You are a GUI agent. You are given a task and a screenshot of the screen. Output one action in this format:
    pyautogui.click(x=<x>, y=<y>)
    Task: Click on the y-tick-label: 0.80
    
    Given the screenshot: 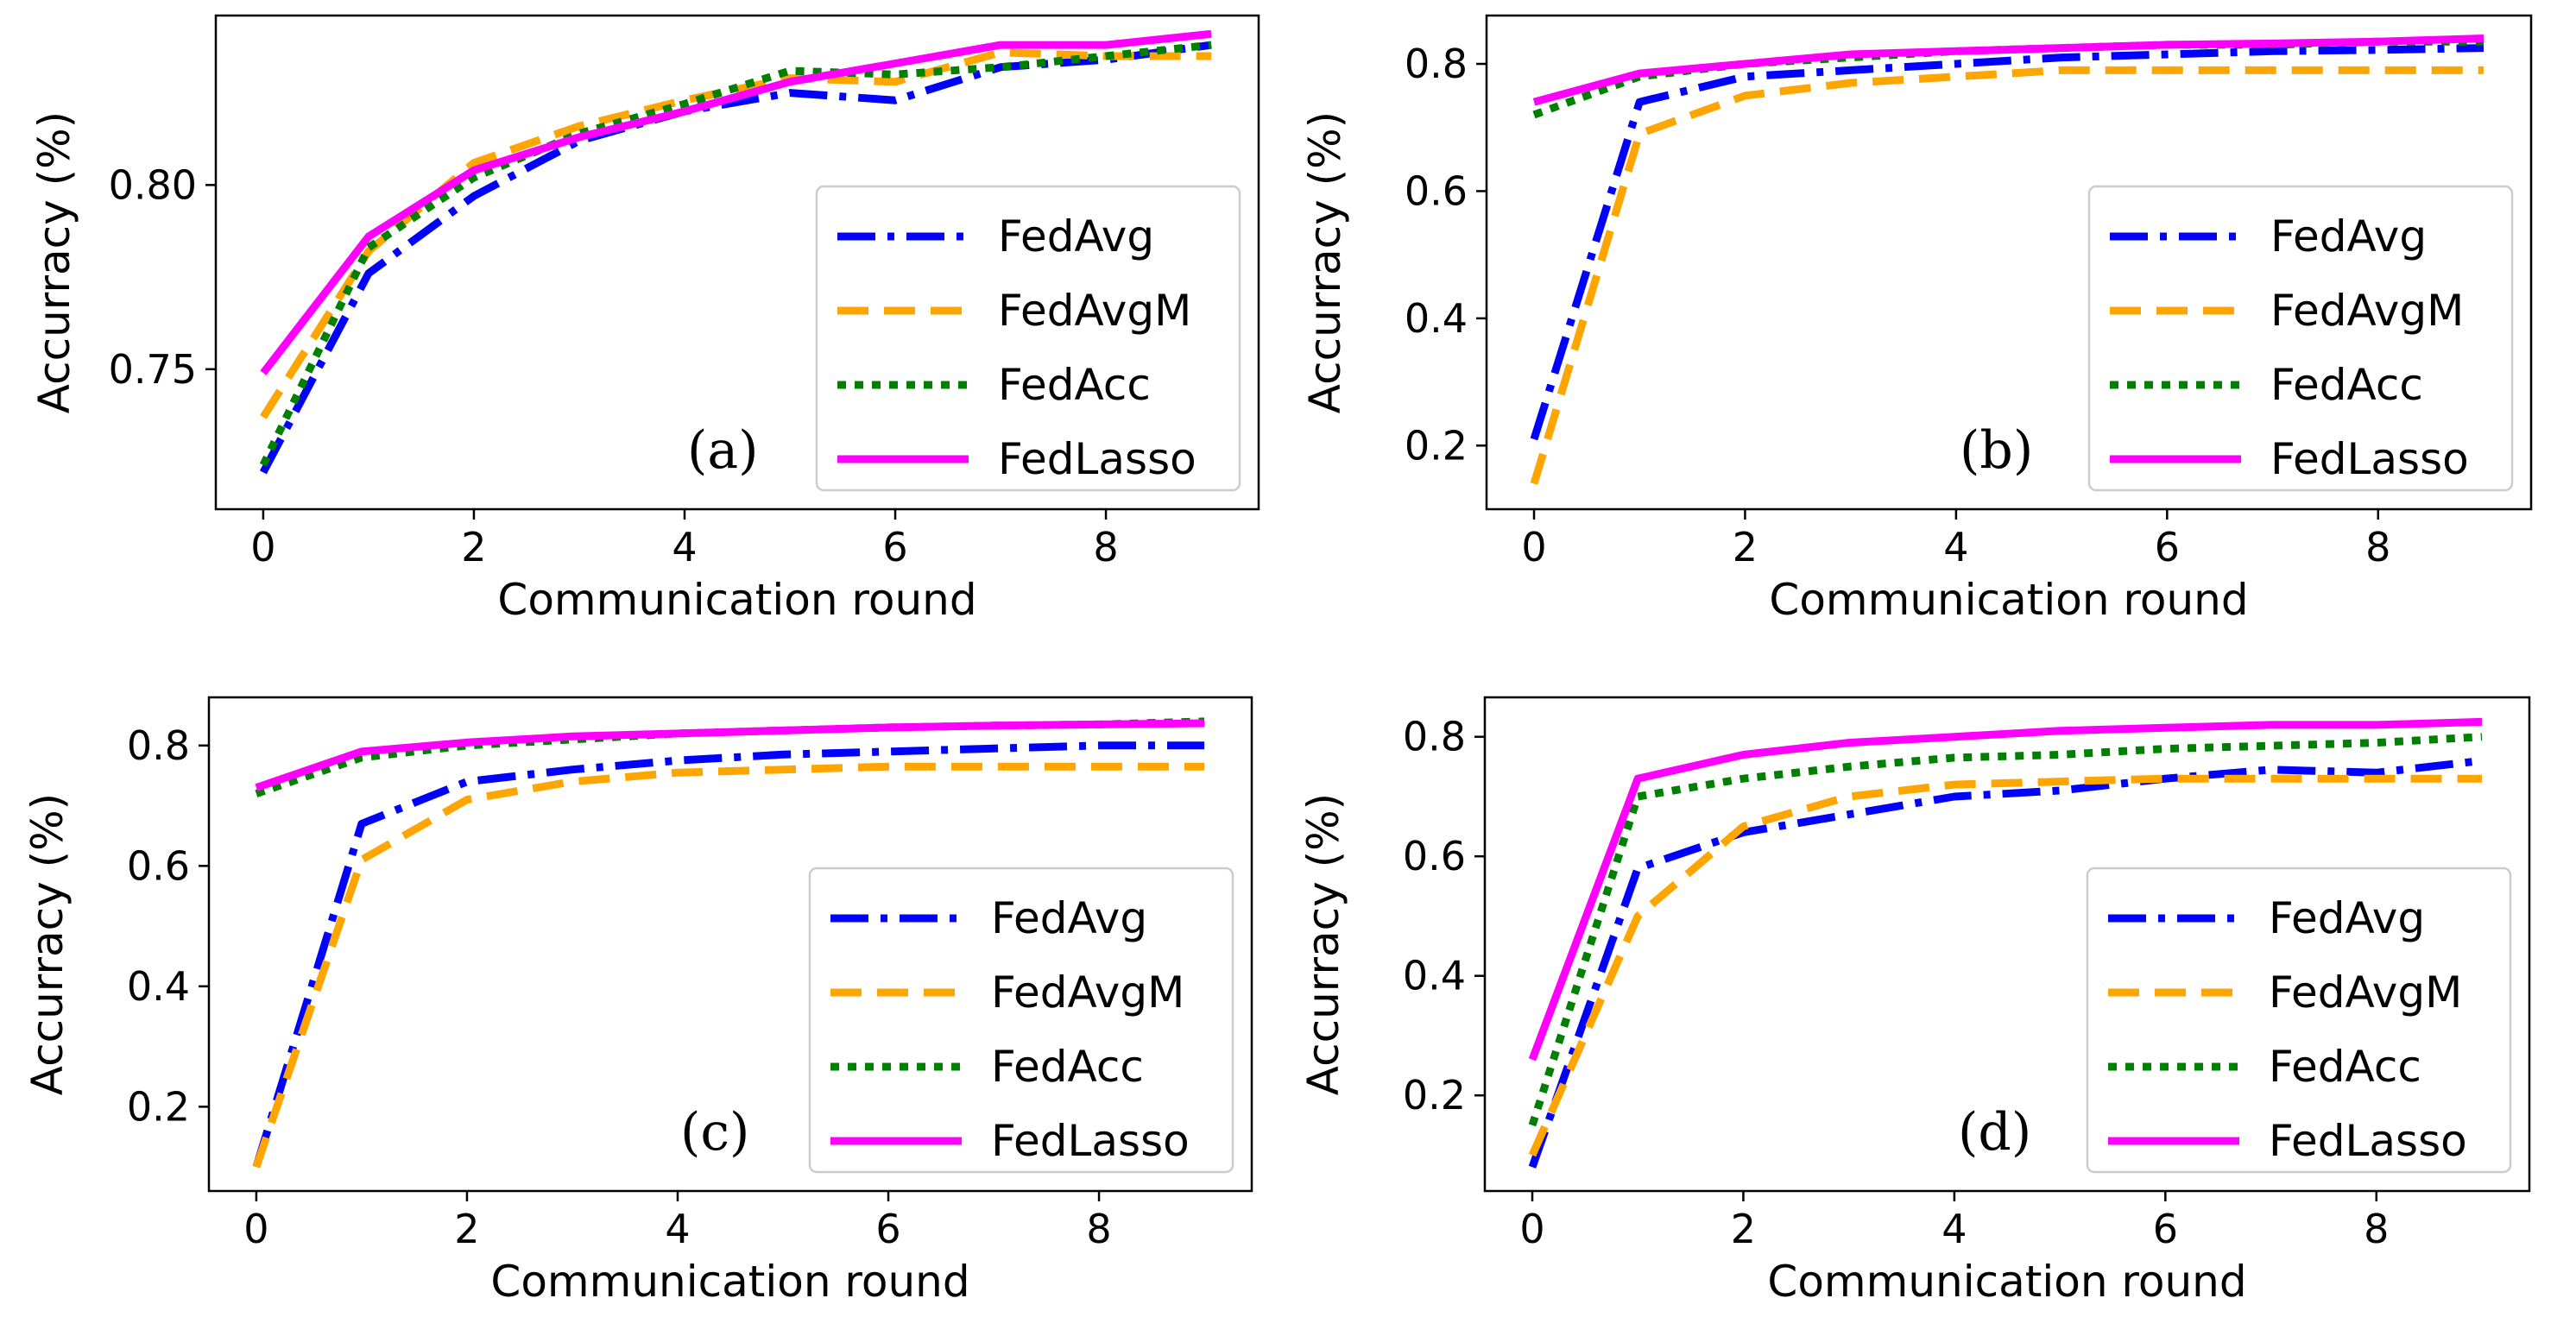 What is the action you would take?
    pyautogui.click(x=153, y=185)
    